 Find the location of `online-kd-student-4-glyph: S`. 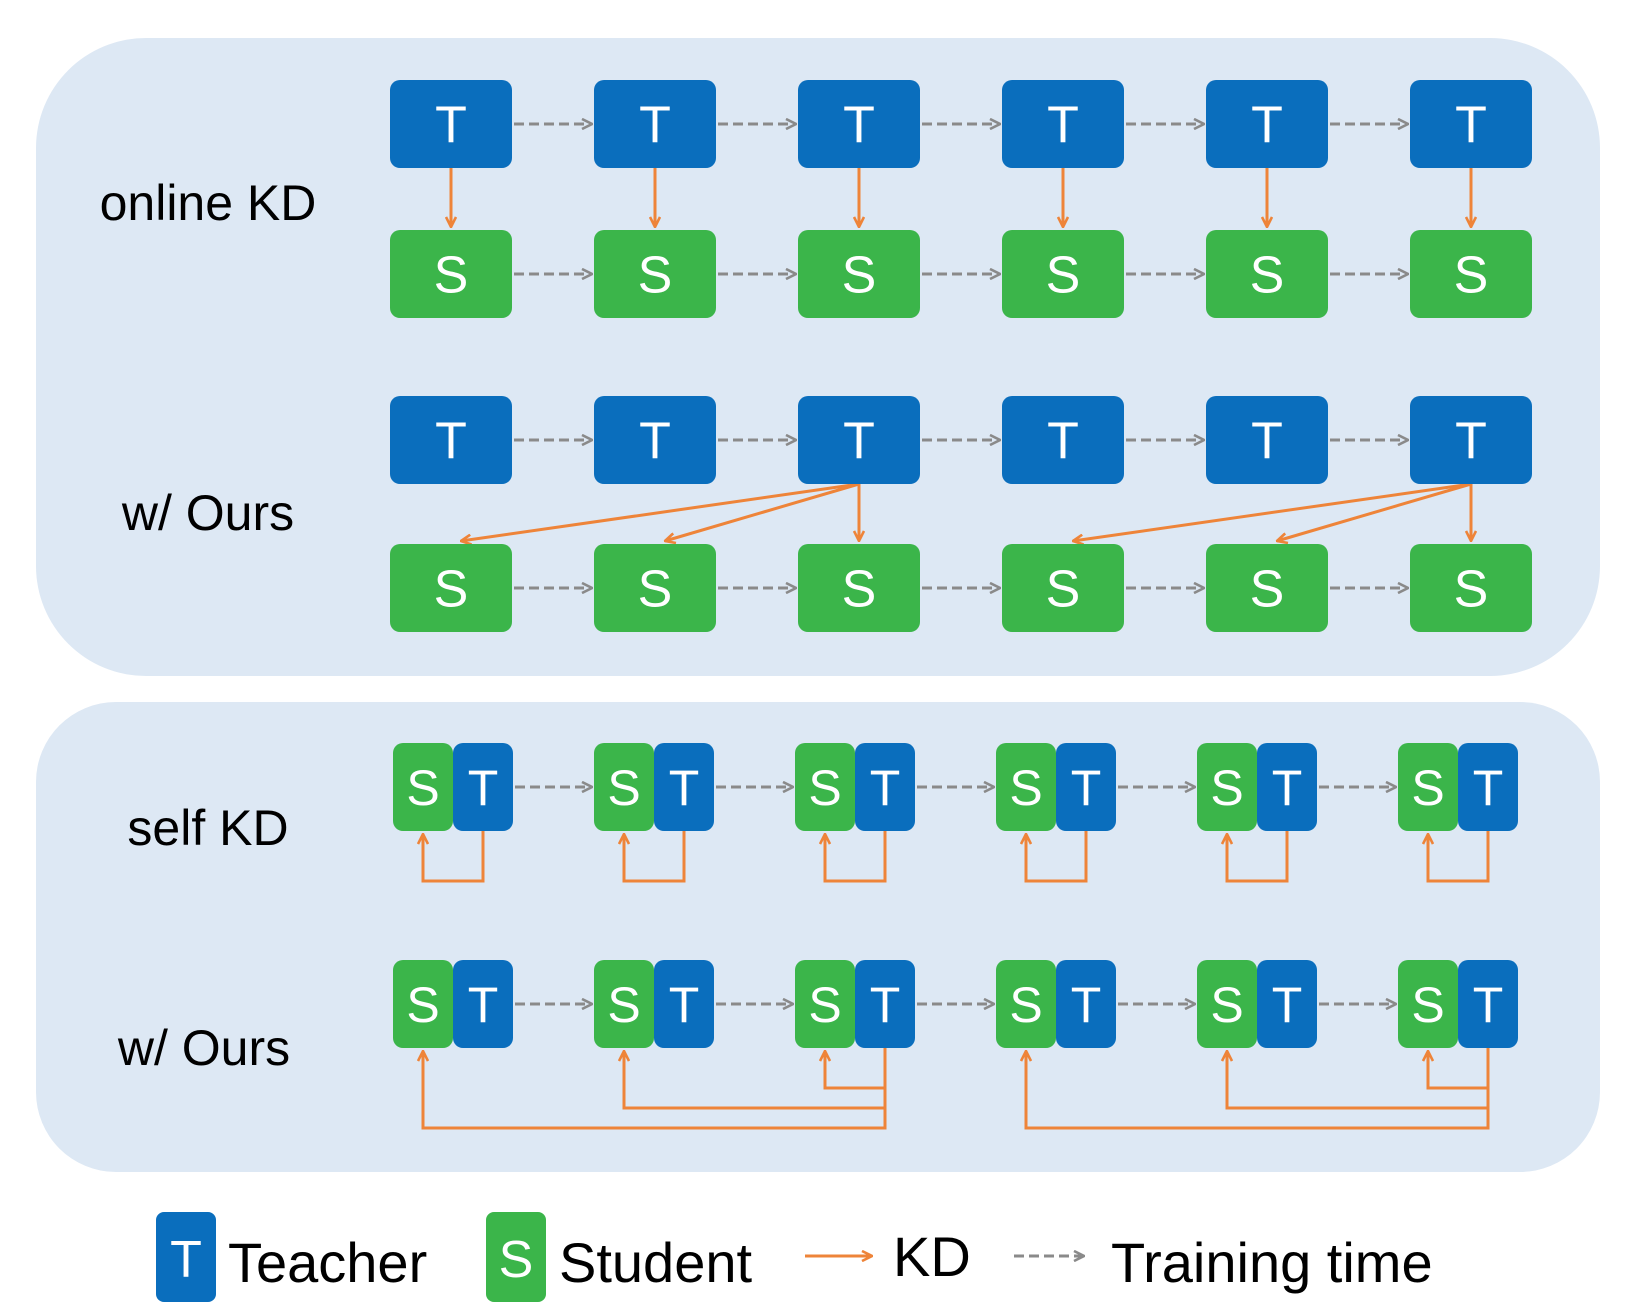

online-kd-student-4-glyph: S is located at coordinates (1063, 276).